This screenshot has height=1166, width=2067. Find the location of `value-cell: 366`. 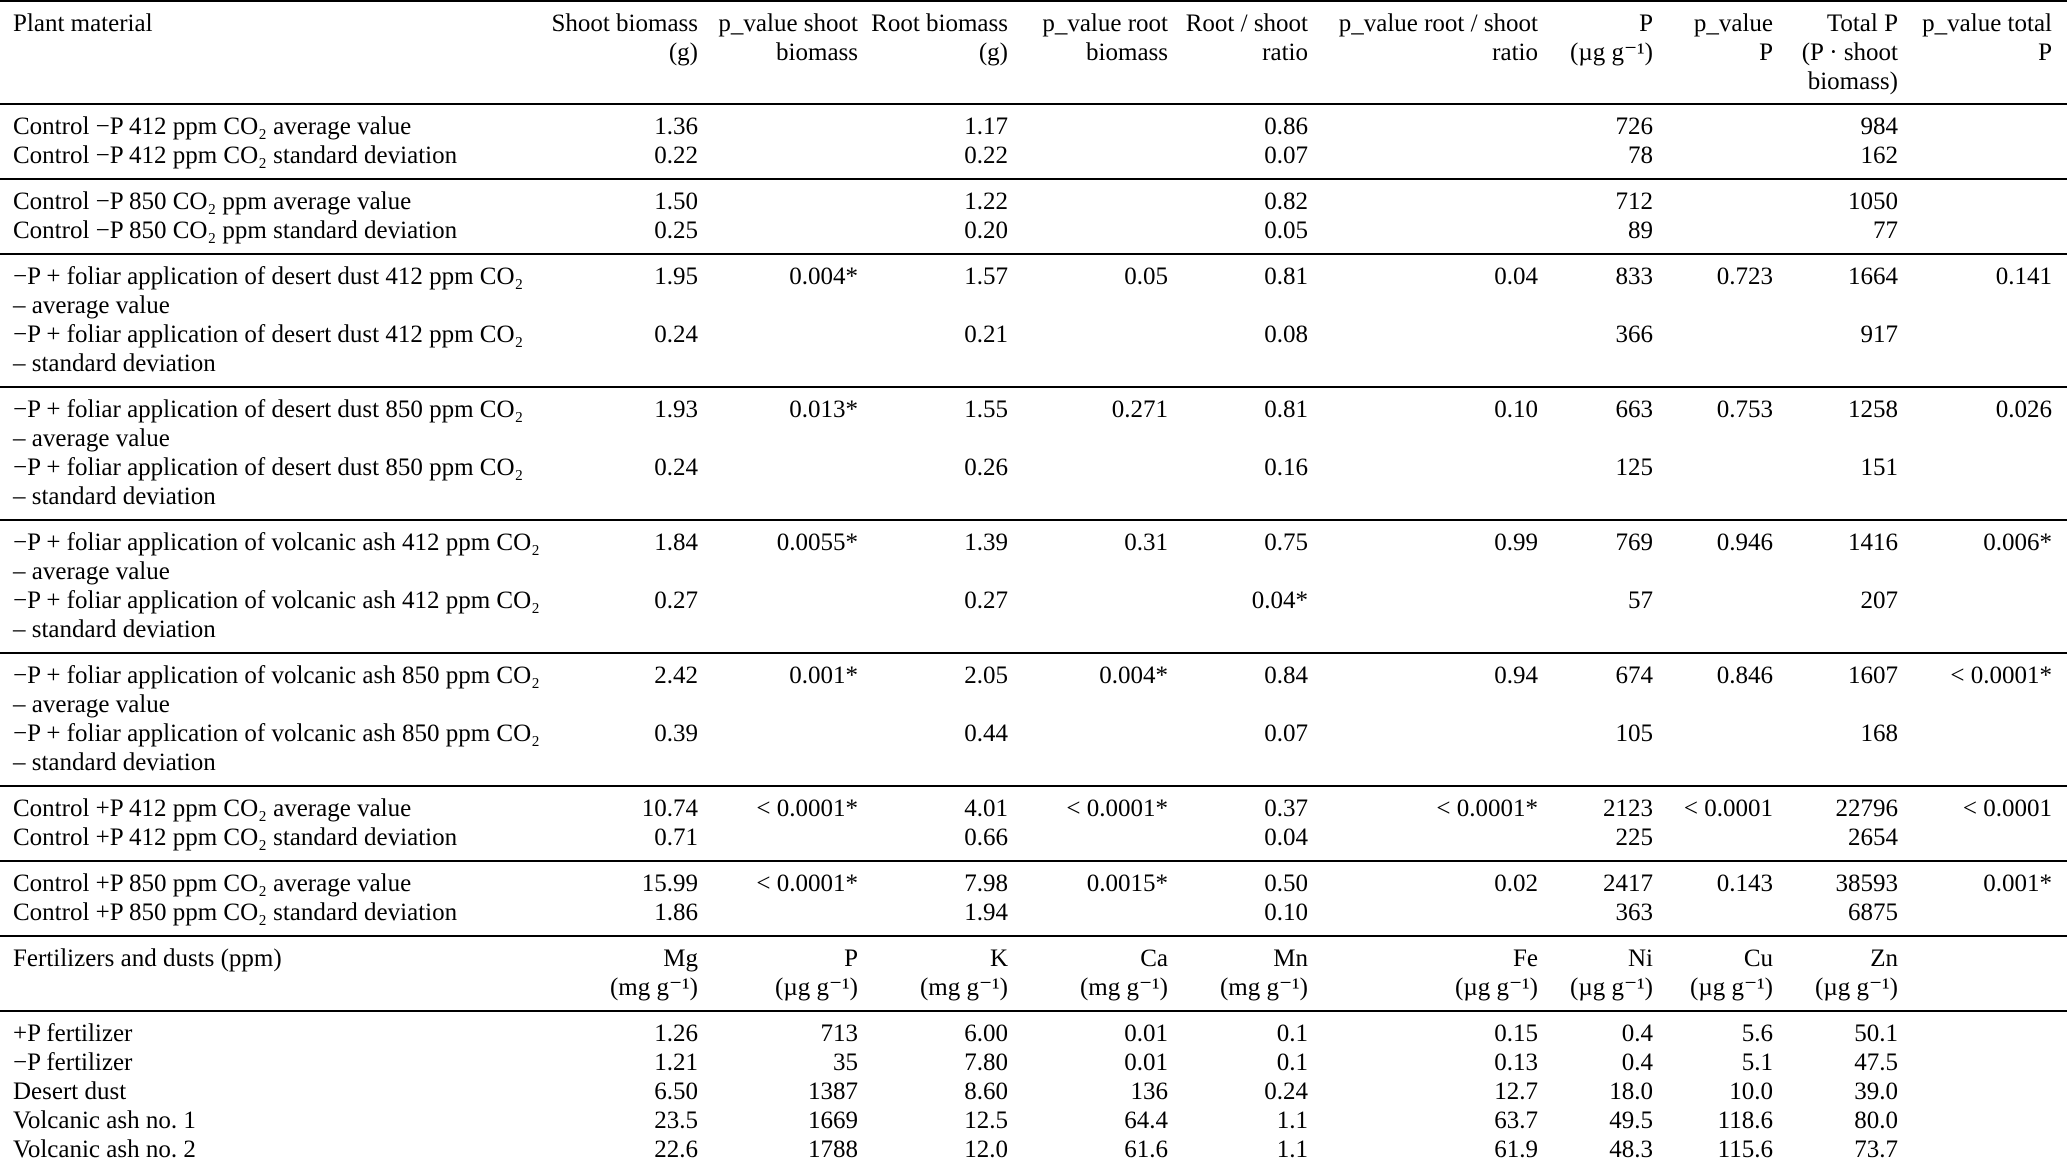

value-cell: 366 is located at coordinates (1634, 334).